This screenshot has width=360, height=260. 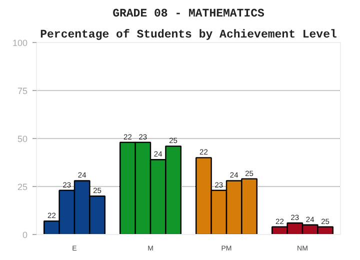 What do you see at coordinates (25, 235) in the screenshot?
I see `y-tick-label: 0` at bounding box center [25, 235].